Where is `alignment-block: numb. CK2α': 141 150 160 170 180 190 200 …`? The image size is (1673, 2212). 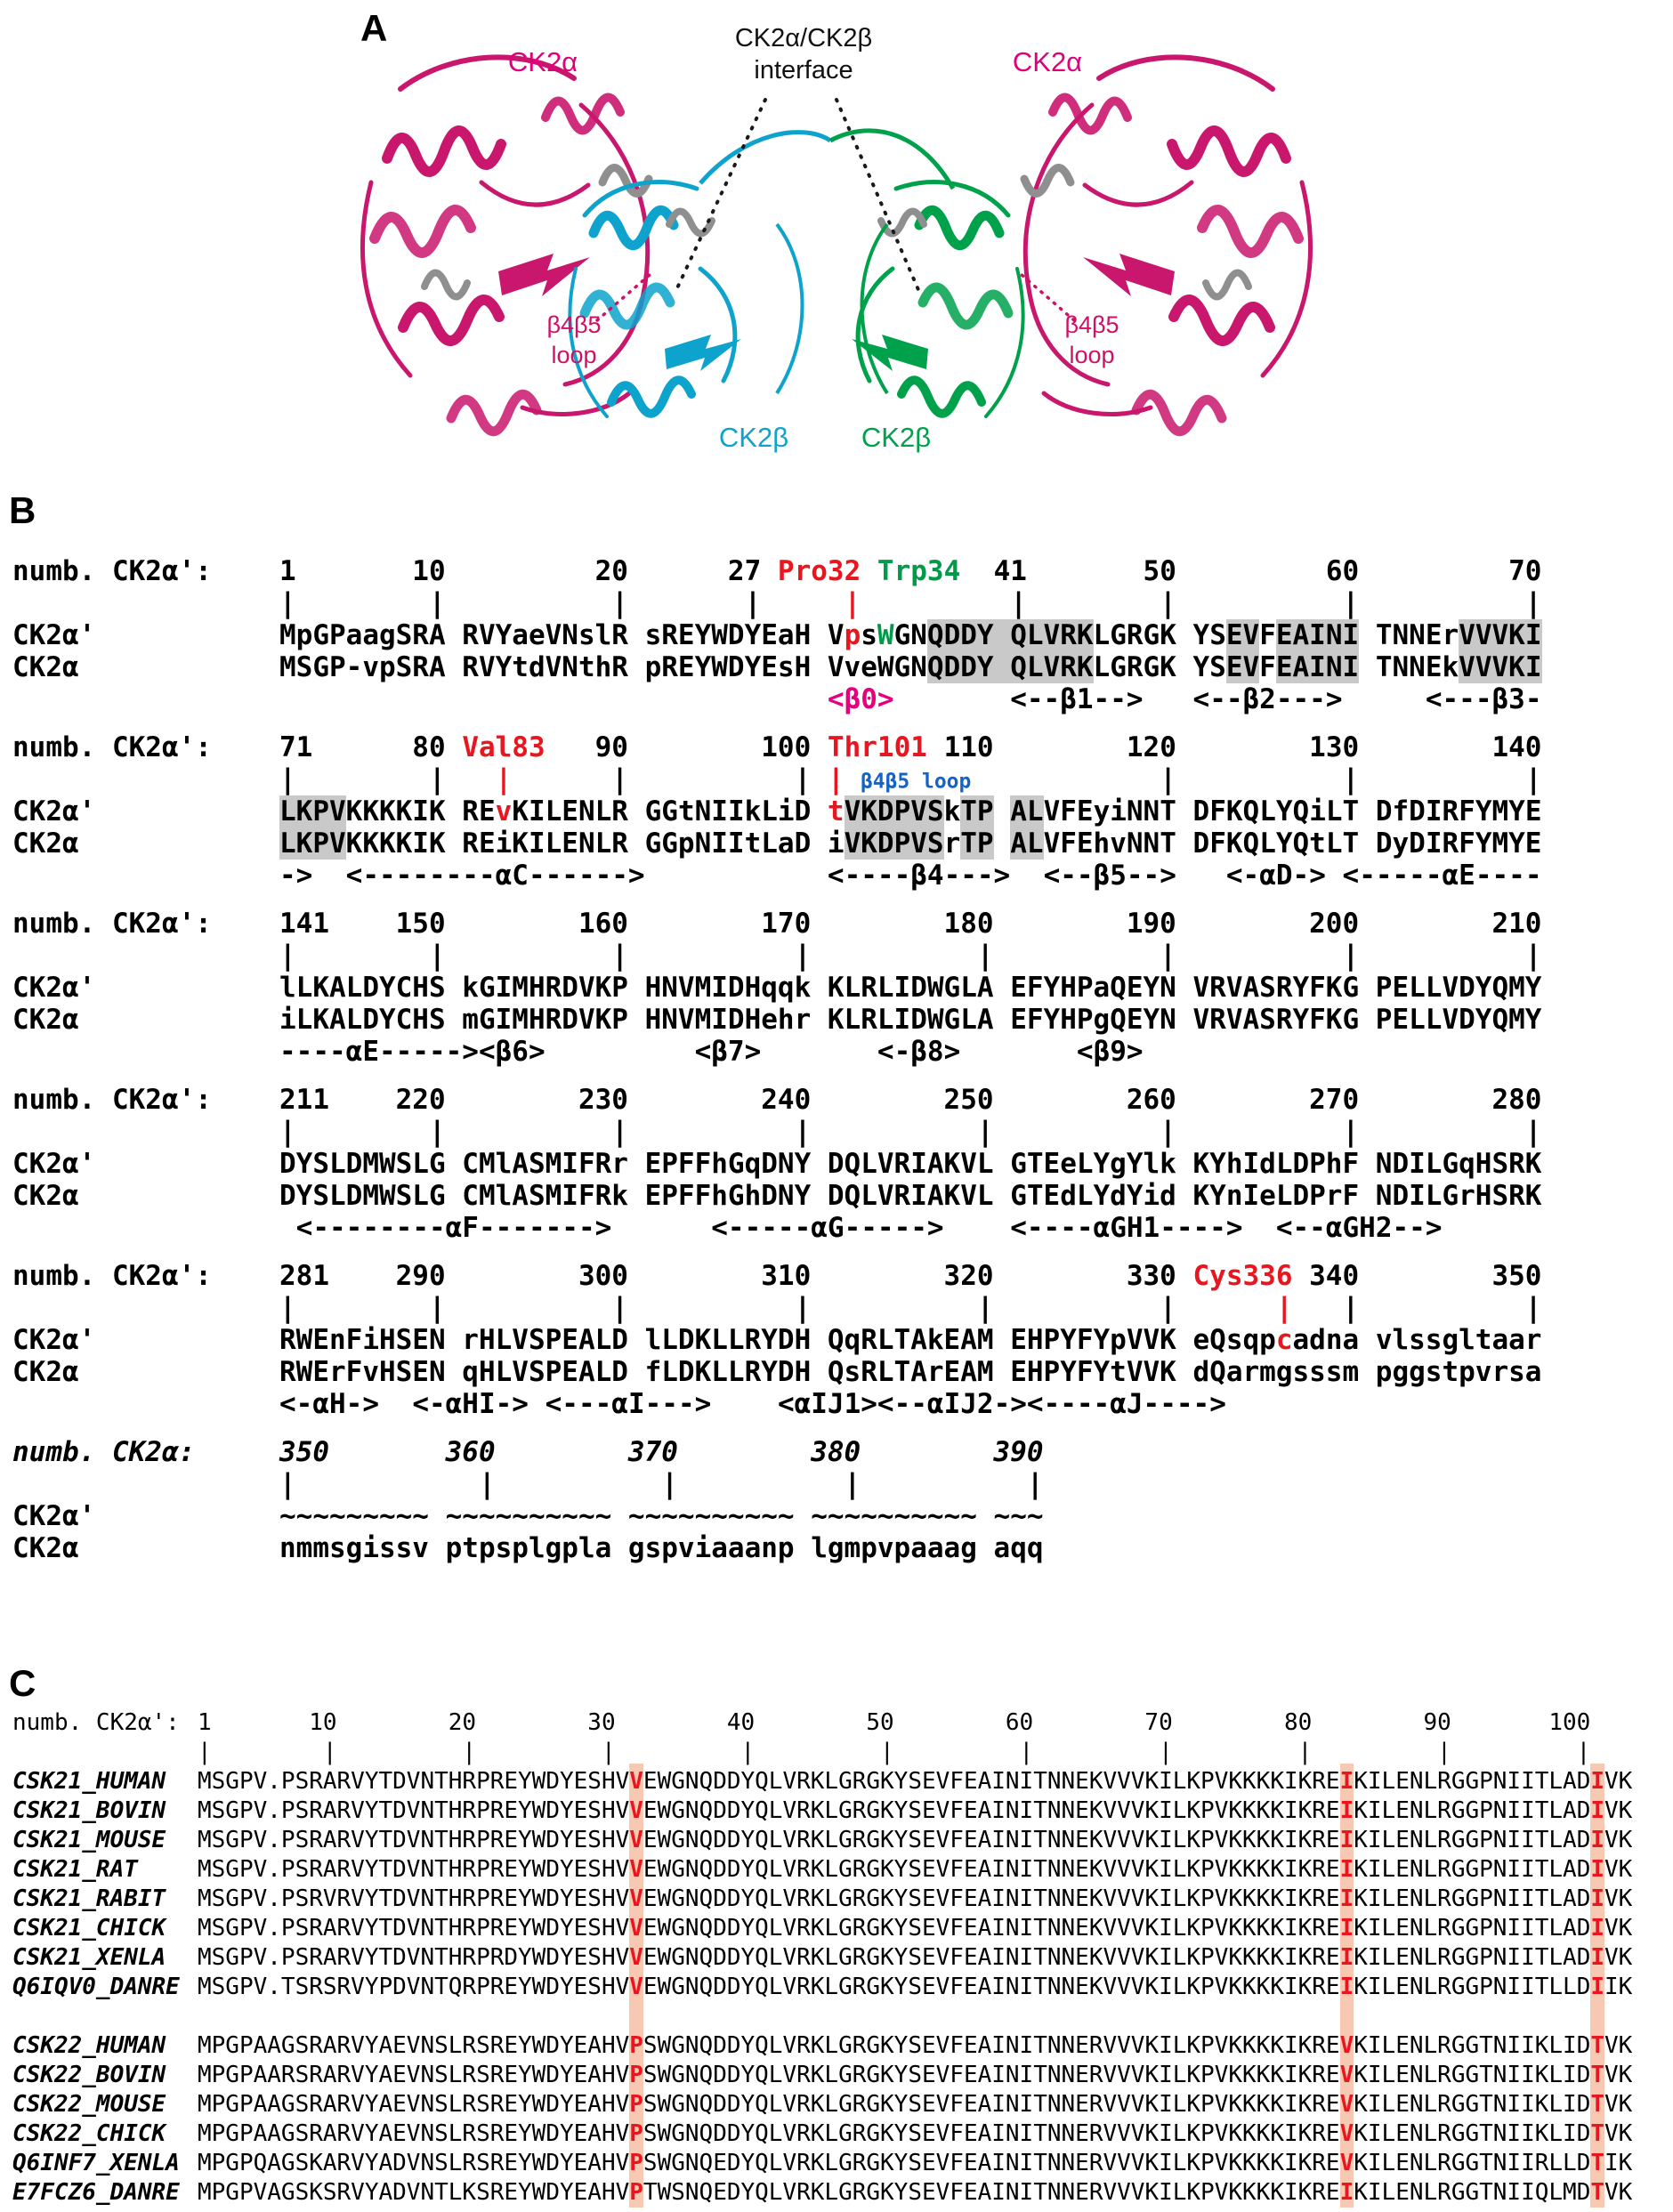 alignment-block: numb. CK2α': 141 150 160 170 180 190 200 … is located at coordinates (777, 988).